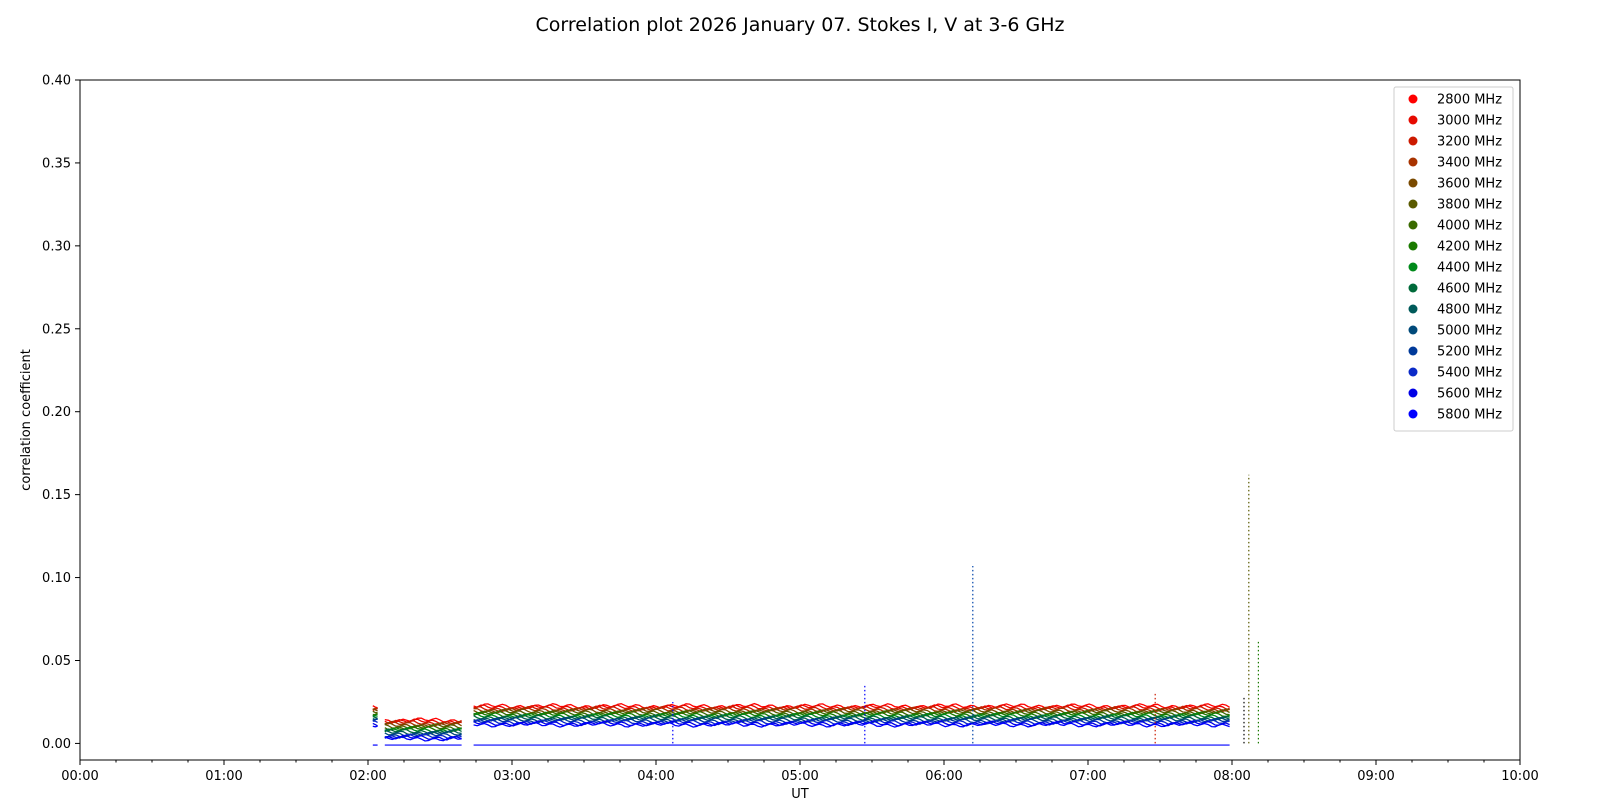 This screenshot has width=1600, height=800. What do you see at coordinates (56, 246) in the screenshot?
I see `y-tick-label: 0.30` at bounding box center [56, 246].